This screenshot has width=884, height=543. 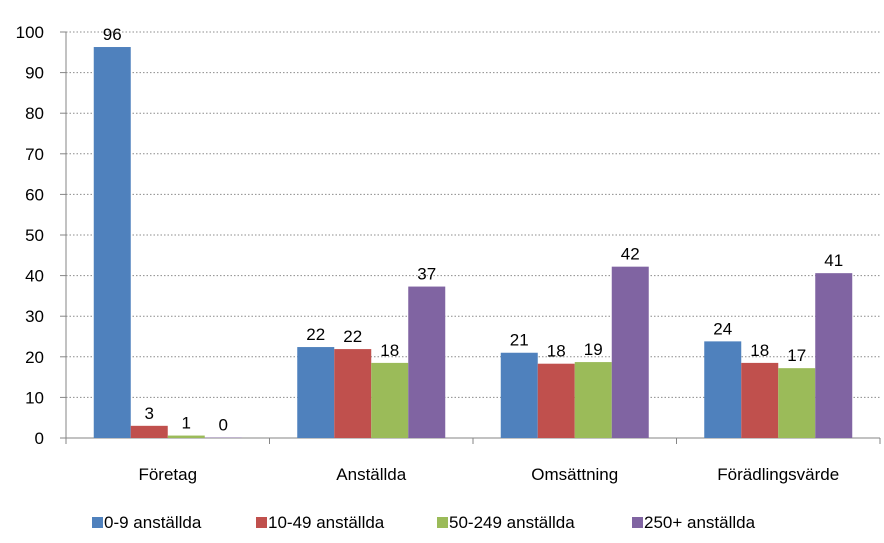 What do you see at coordinates (796, 355) in the screenshot?
I see `data-label: 17` at bounding box center [796, 355].